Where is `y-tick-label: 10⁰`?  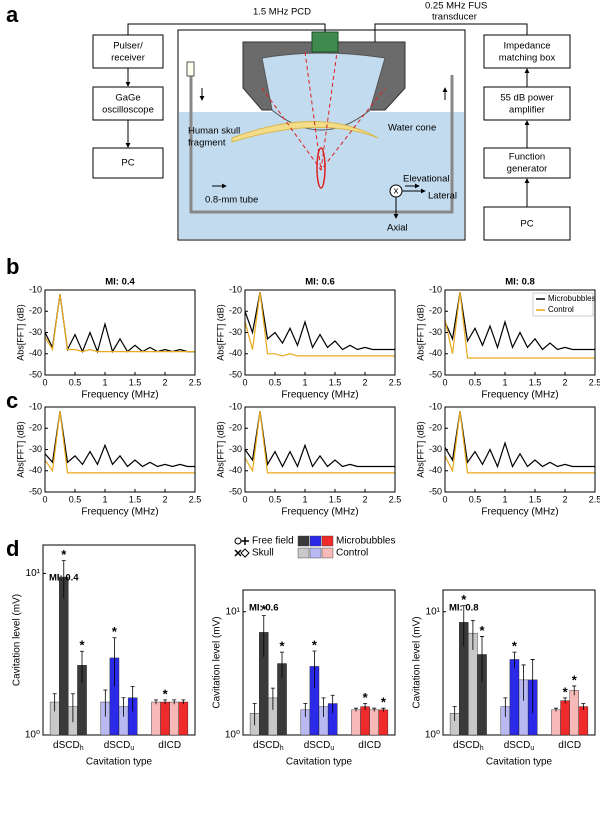
y-tick-label: 10⁰ is located at coordinates (32, 735).